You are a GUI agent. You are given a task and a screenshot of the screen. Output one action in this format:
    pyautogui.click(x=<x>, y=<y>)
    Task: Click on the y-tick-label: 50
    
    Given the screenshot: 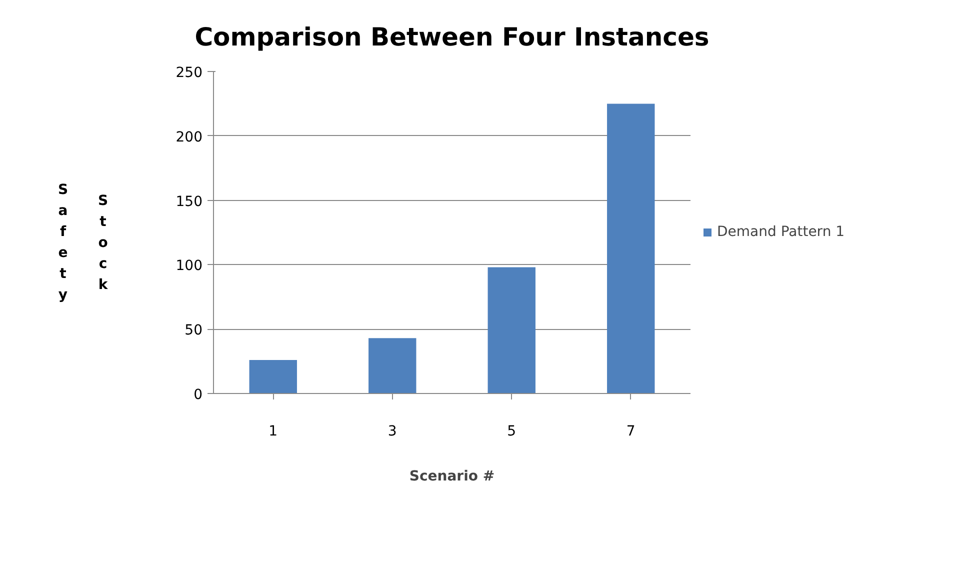 What is the action you would take?
    pyautogui.click(x=193, y=330)
    